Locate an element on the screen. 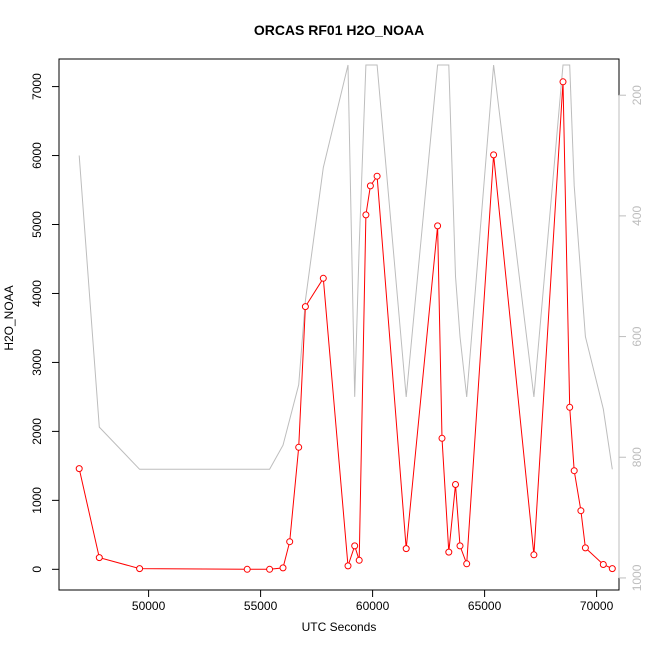 Image resolution: width=650 pixels, height=650 pixels. y-tick-label: 4000 is located at coordinates (37, 293).